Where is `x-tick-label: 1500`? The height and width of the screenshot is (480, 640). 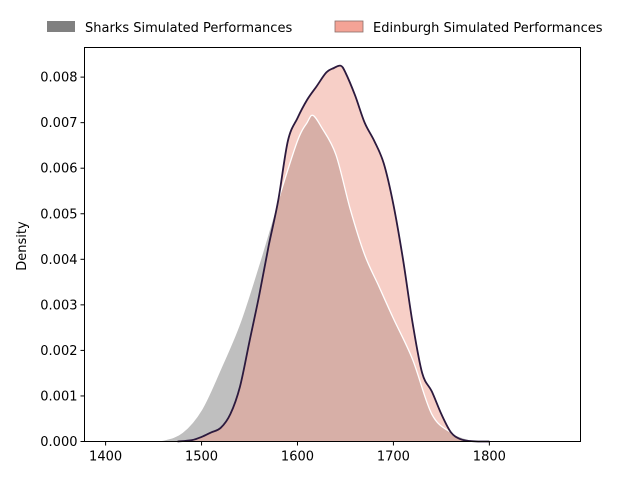
x-tick-label: 1500 is located at coordinates (201, 457).